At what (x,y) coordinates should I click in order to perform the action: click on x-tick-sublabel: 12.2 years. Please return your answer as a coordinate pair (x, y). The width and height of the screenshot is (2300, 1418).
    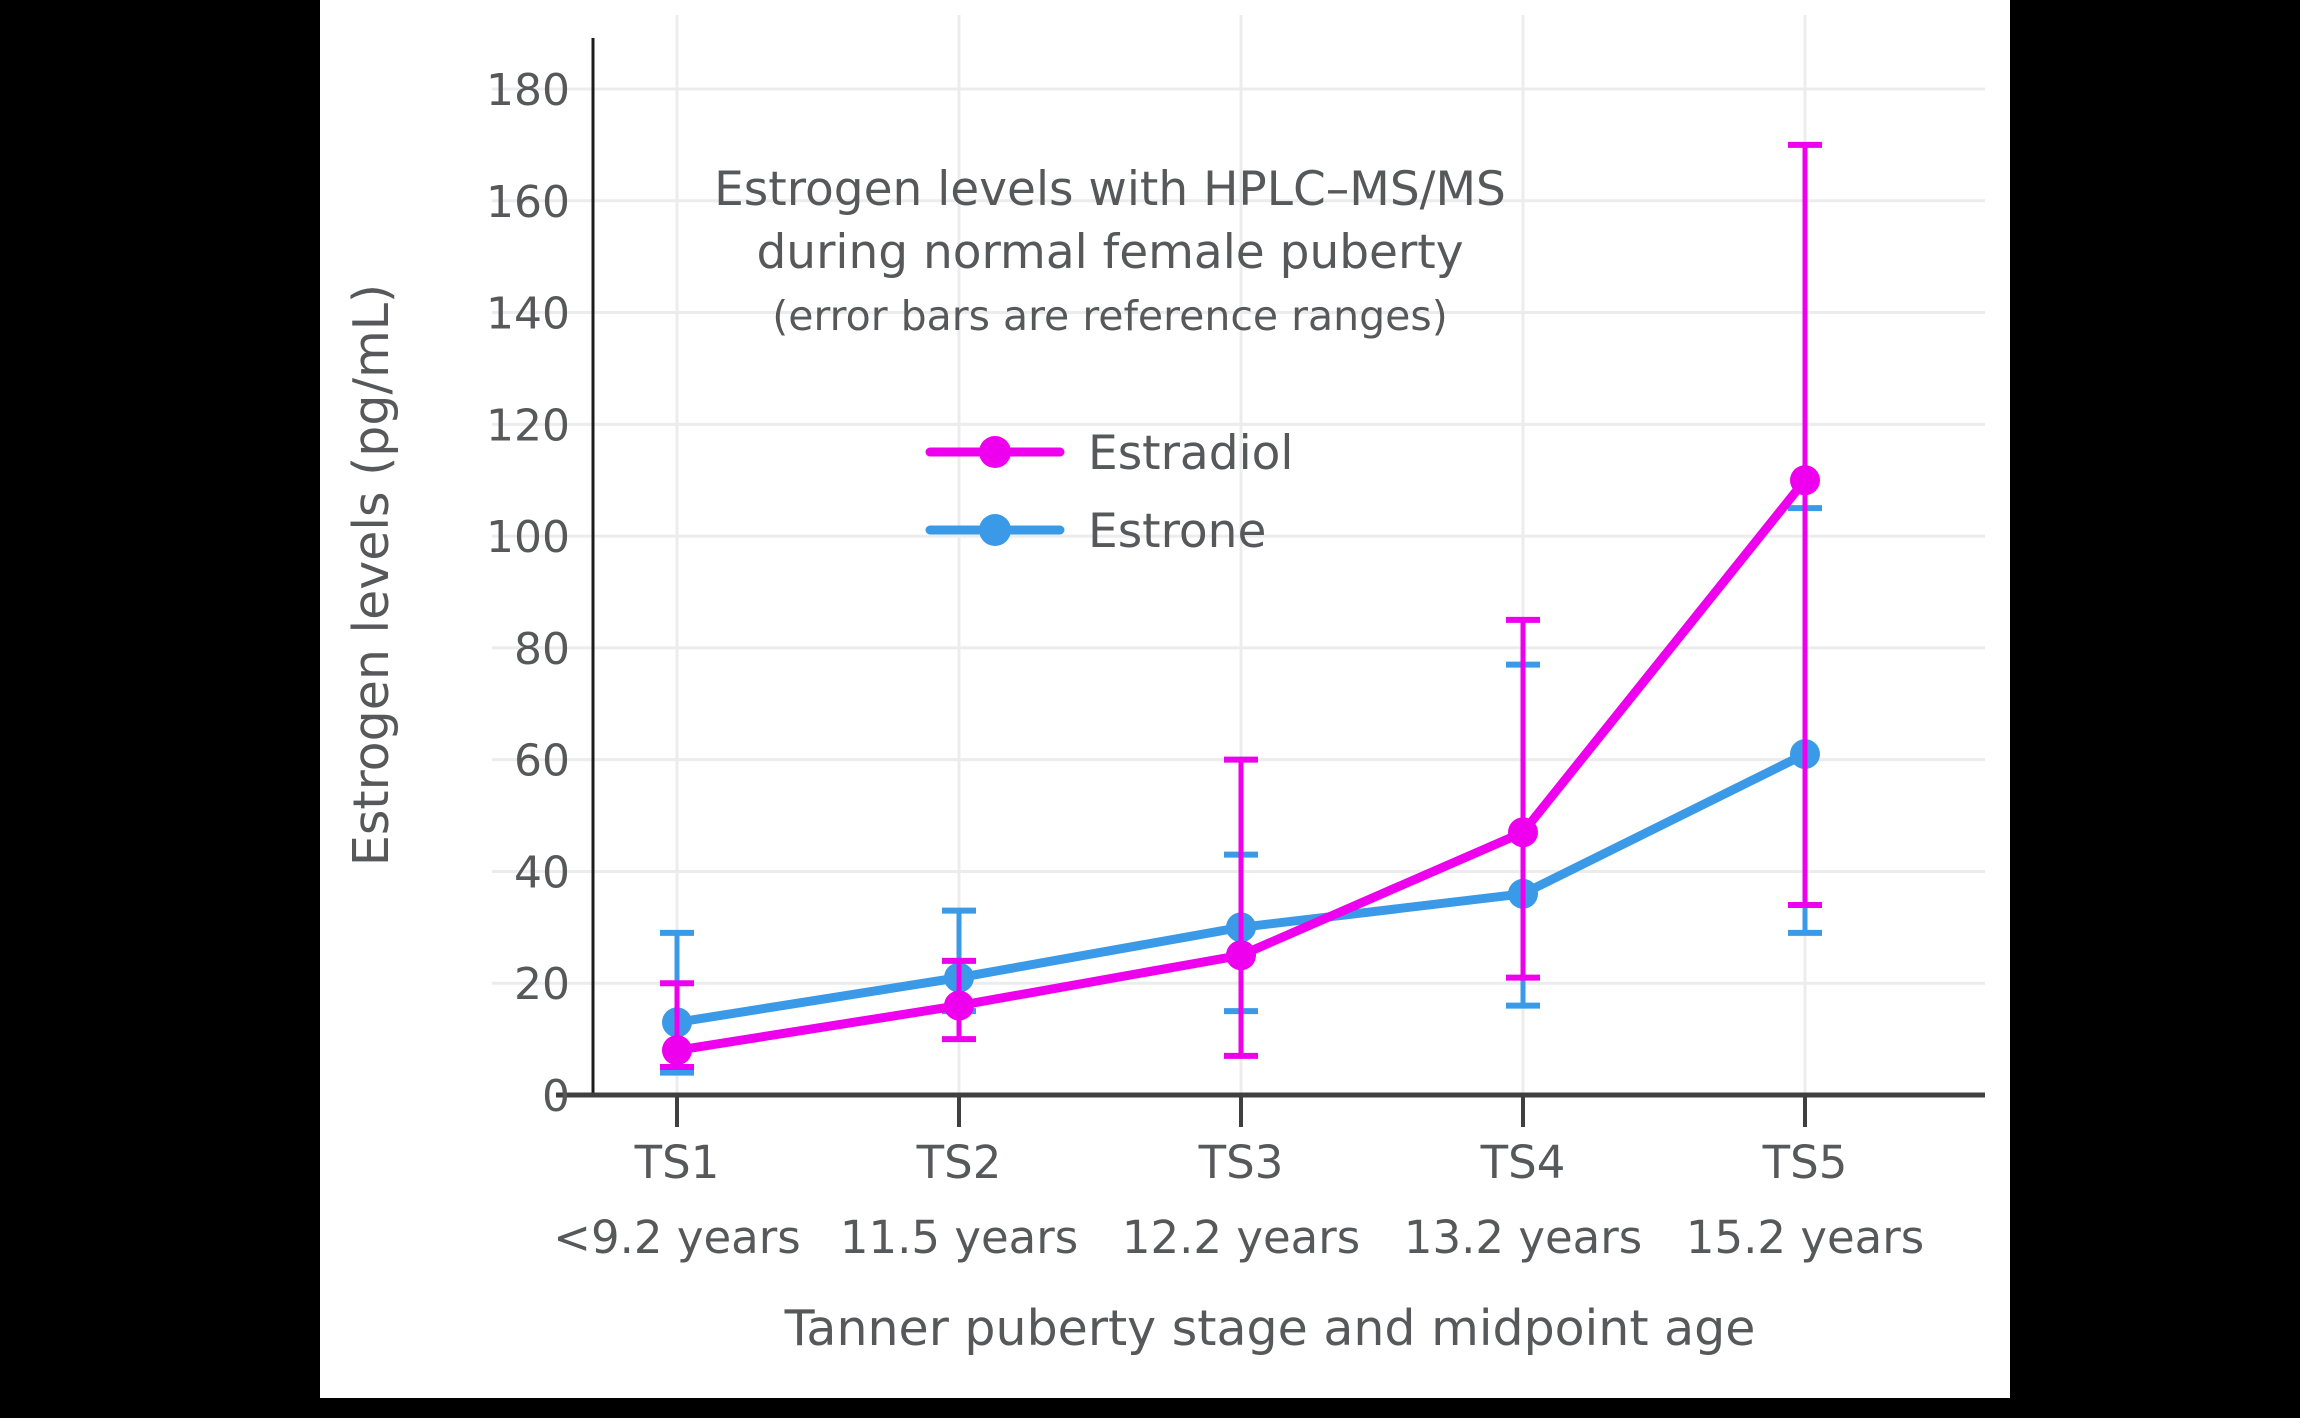
    Looking at the image, I should click on (1241, 1237).